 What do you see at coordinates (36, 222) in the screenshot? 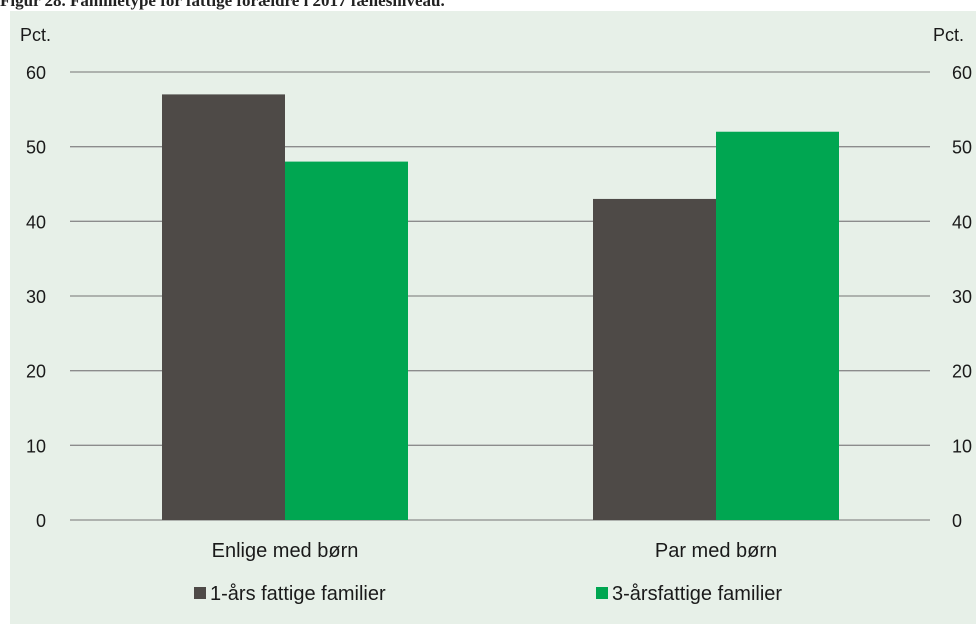
I see `y-tick-label-left: 40` at bounding box center [36, 222].